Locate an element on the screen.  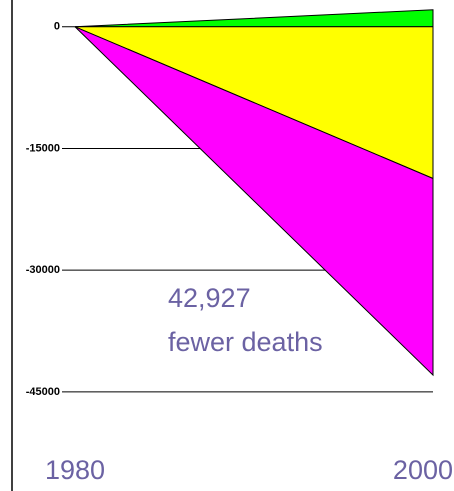
y-tick-label: 0 is located at coordinates (57, 27).